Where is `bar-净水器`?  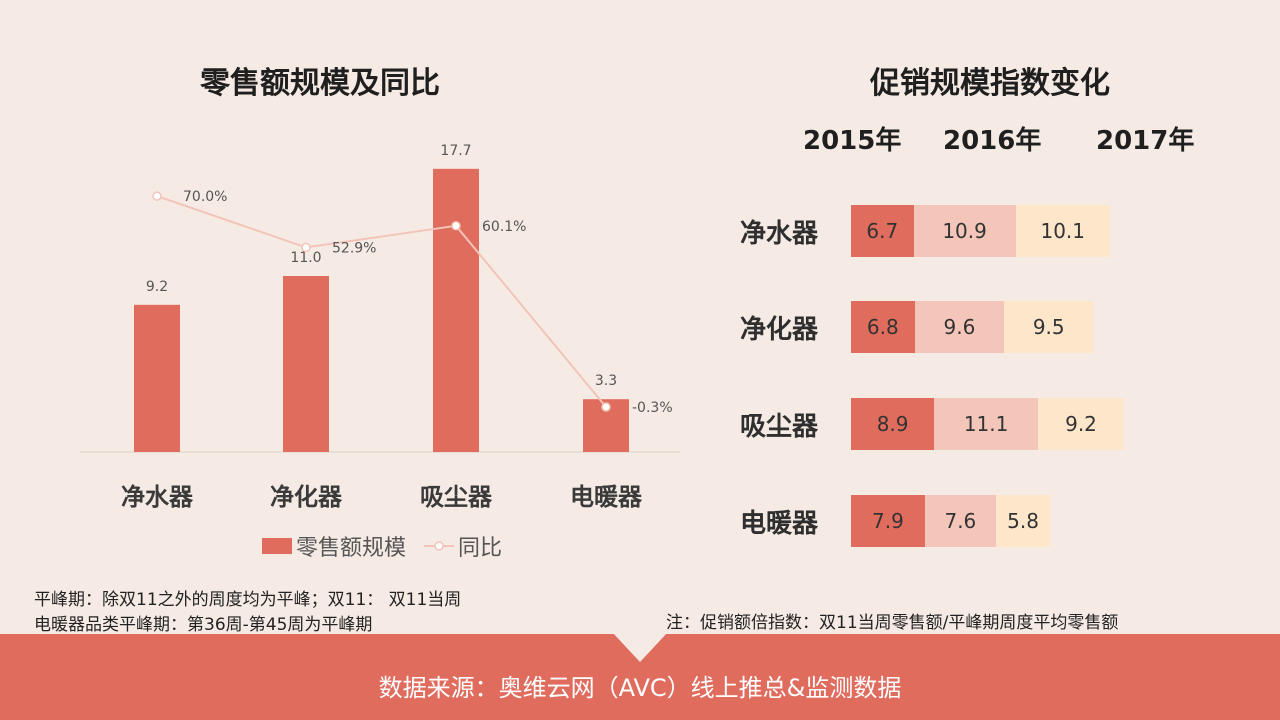
bar-净水器 is located at coordinates (157, 378).